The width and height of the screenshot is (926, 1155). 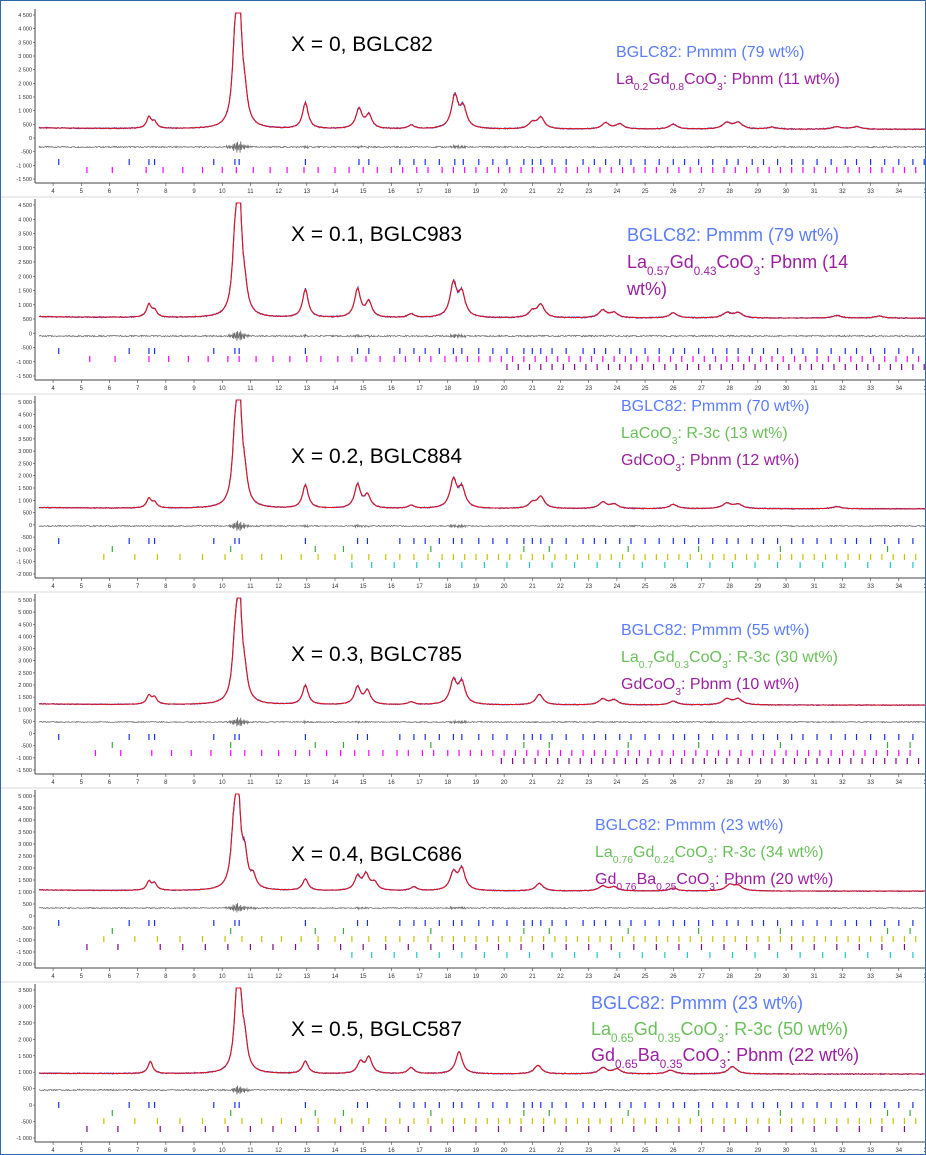 I want to click on x-tick-label: 18, so click(x=447, y=587).